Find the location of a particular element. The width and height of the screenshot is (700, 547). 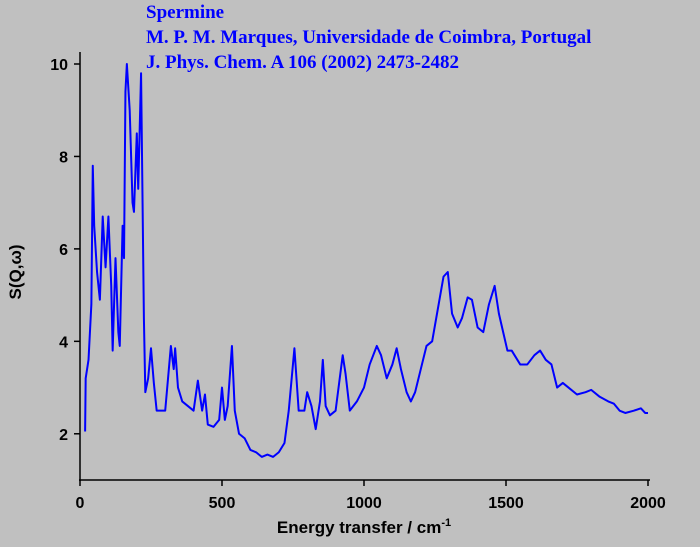

x-axis-label-text: Energy transfer / cm is located at coordinates (359, 527).